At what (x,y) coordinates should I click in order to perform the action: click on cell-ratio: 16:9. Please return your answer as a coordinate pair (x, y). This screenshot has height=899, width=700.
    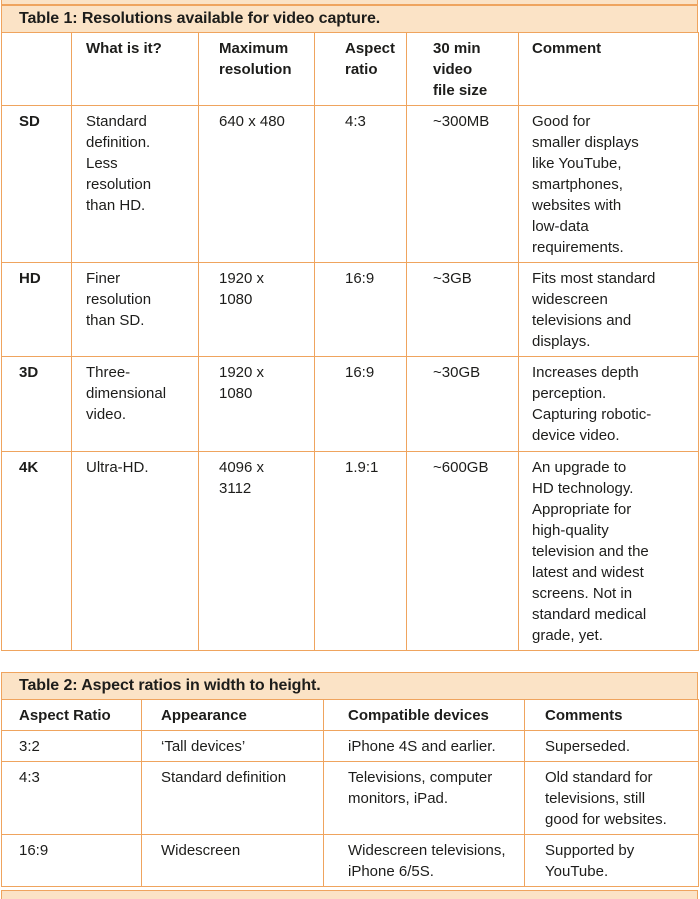
    Looking at the image, I should click on (71, 860).